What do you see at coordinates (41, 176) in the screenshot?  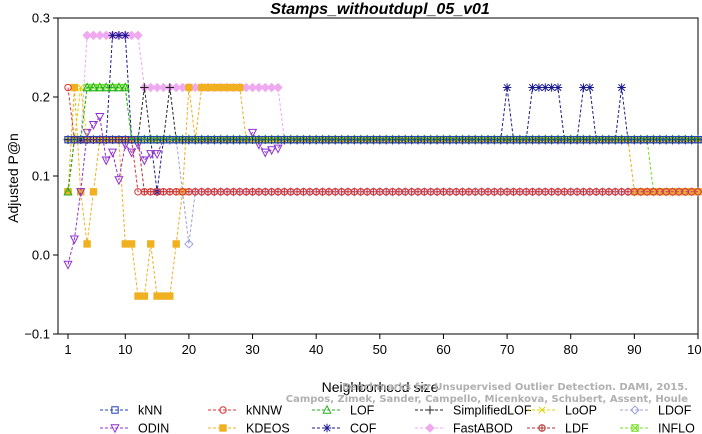 I see `y-tick-label: 0.1` at bounding box center [41, 176].